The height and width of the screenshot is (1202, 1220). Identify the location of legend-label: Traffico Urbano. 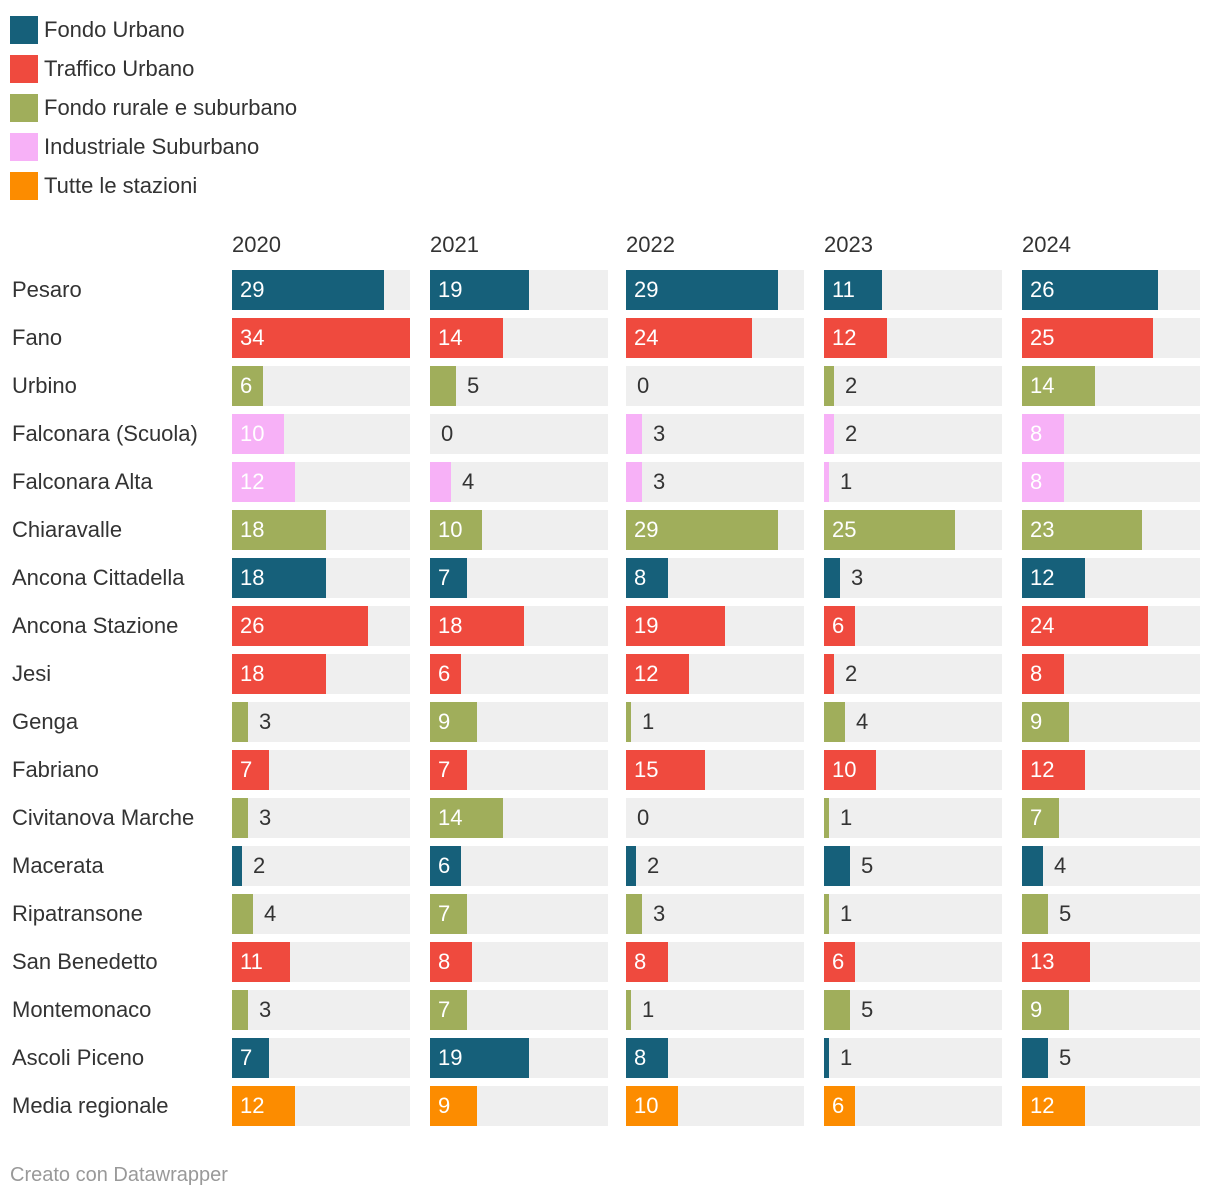
(119, 68).